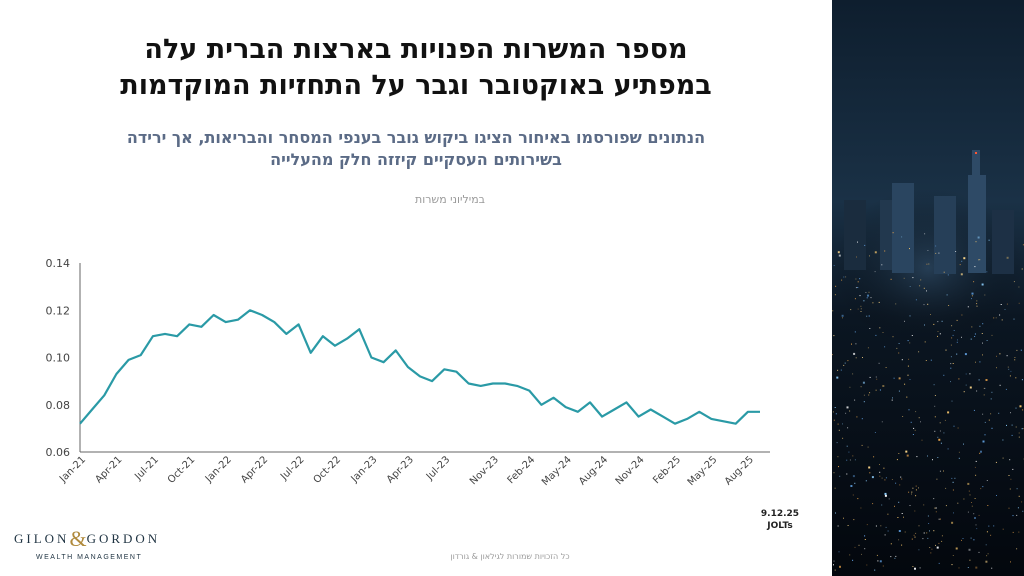  What do you see at coordinates (182, 470) in the screenshot?
I see `x-tick-label: Oct-21` at bounding box center [182, 470].